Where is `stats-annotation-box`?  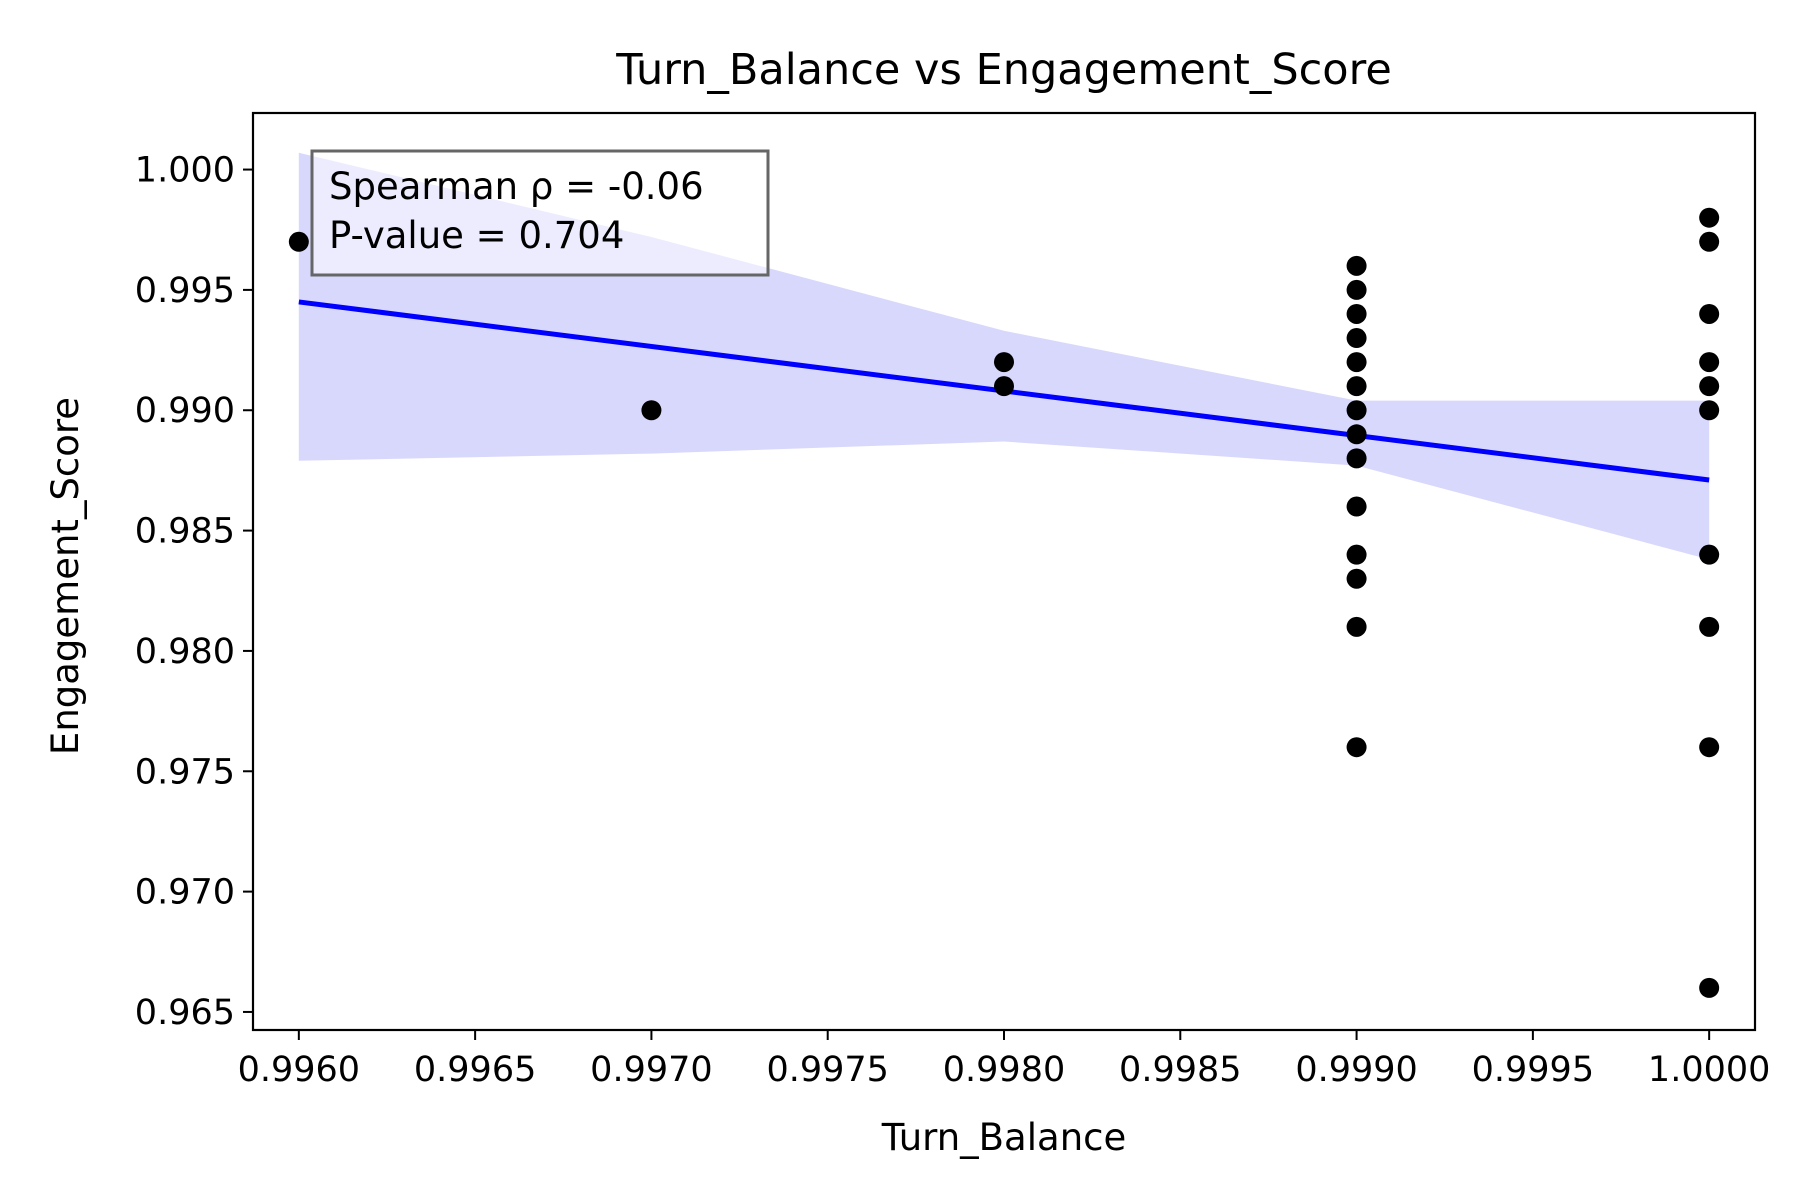
stats-annotation-box is located at coordinates (540, 213).